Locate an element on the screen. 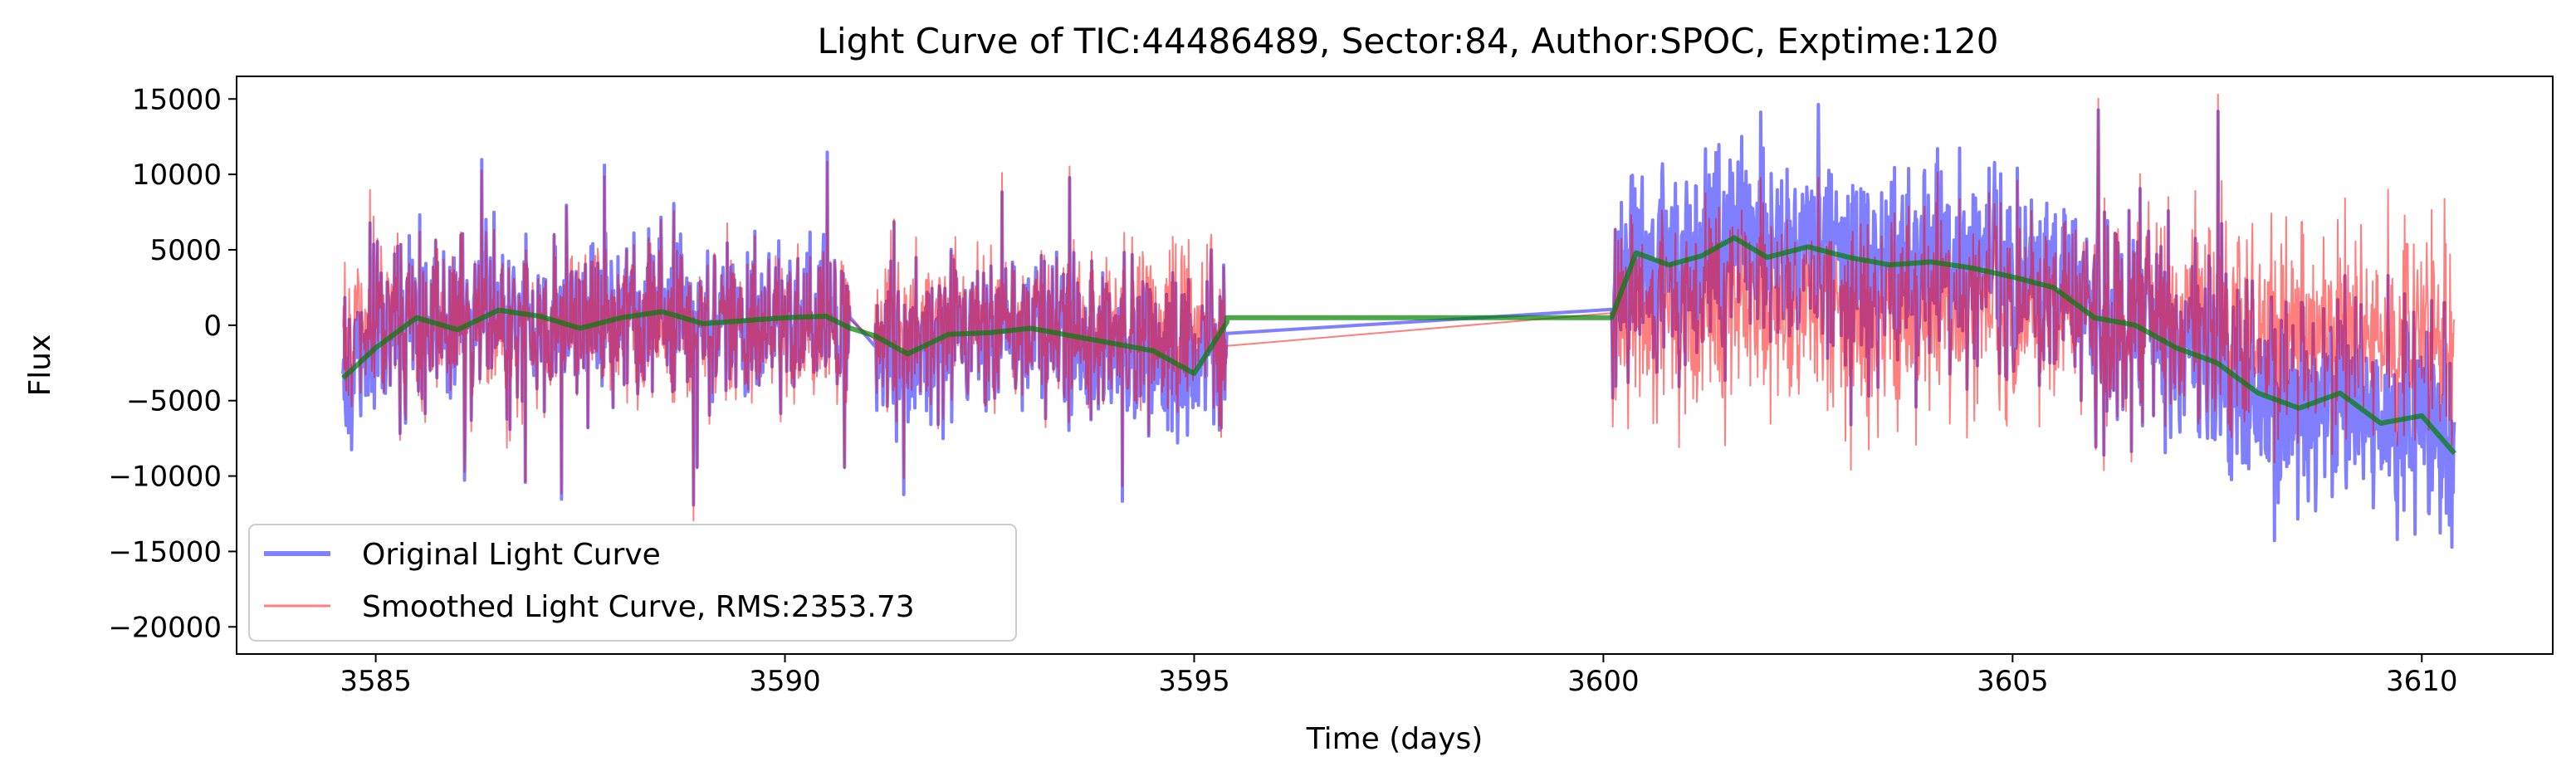  y-tick-label: −10000 is located at coordinates (165, 477).